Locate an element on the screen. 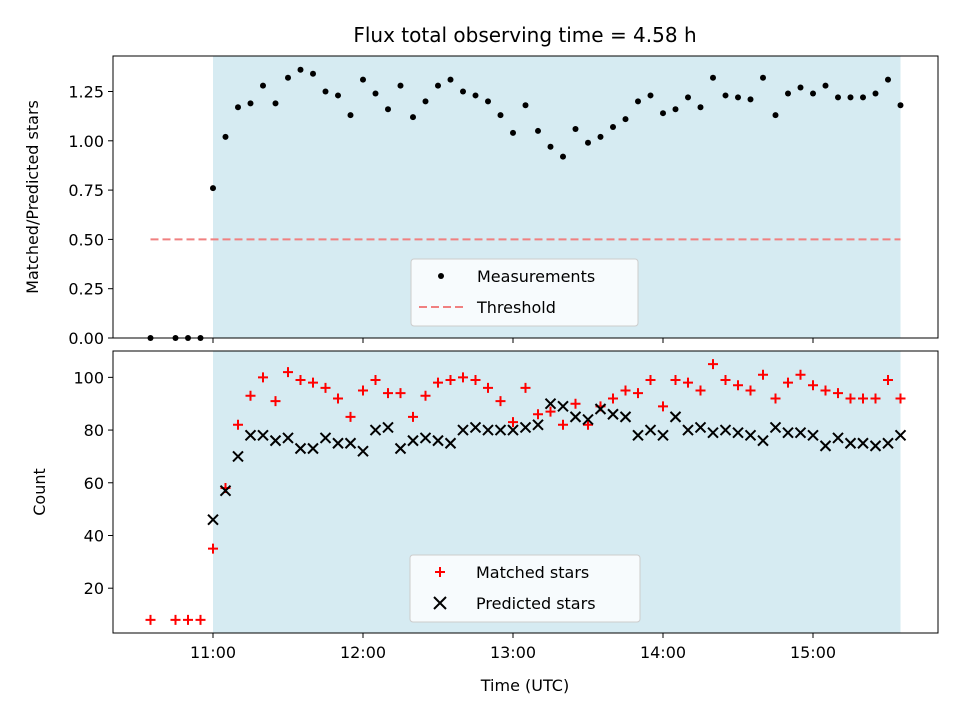 The image size is (960, 720). legend-x-marker is located at coordinates (440, 603).